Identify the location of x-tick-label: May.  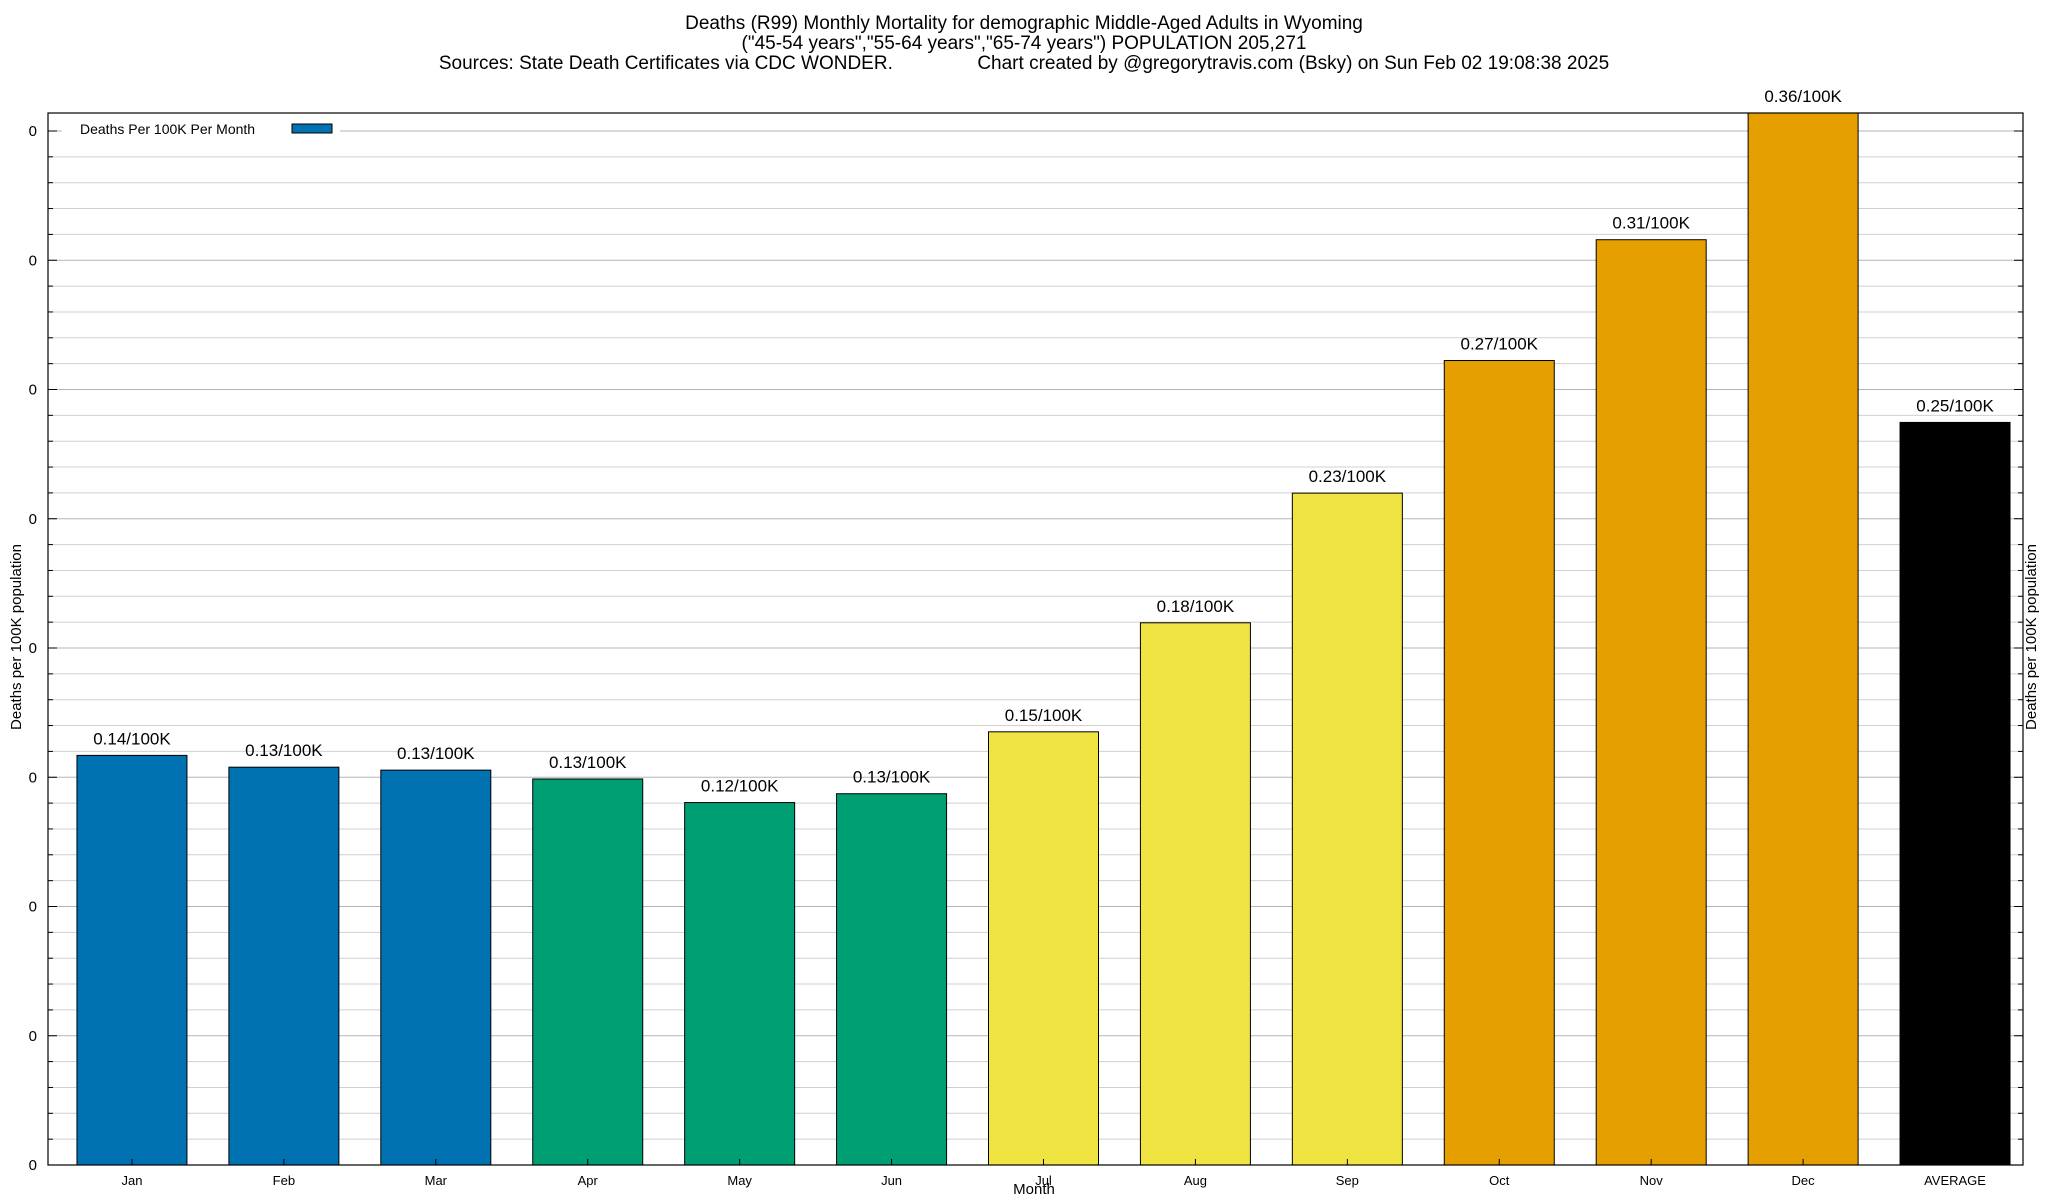
(739, 1180).